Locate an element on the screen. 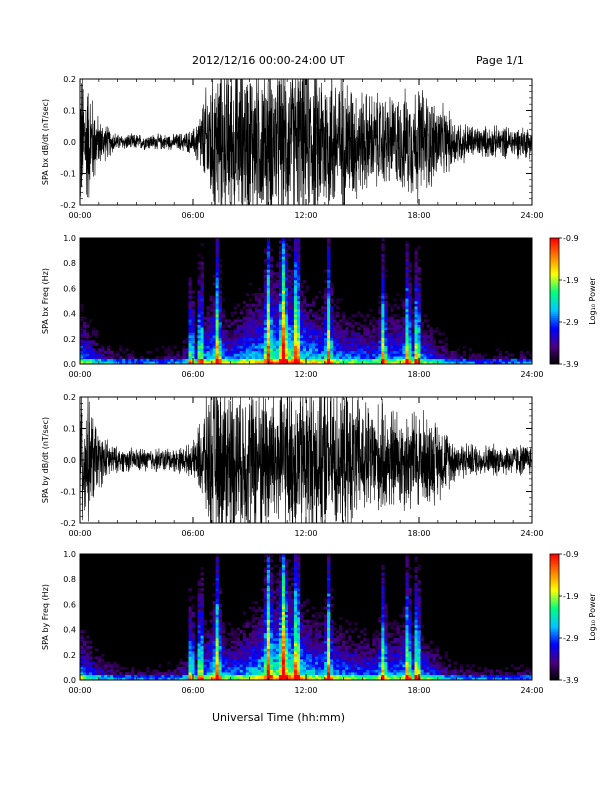  y-tick-label: -0.2 is located at coordinates (68, 205).